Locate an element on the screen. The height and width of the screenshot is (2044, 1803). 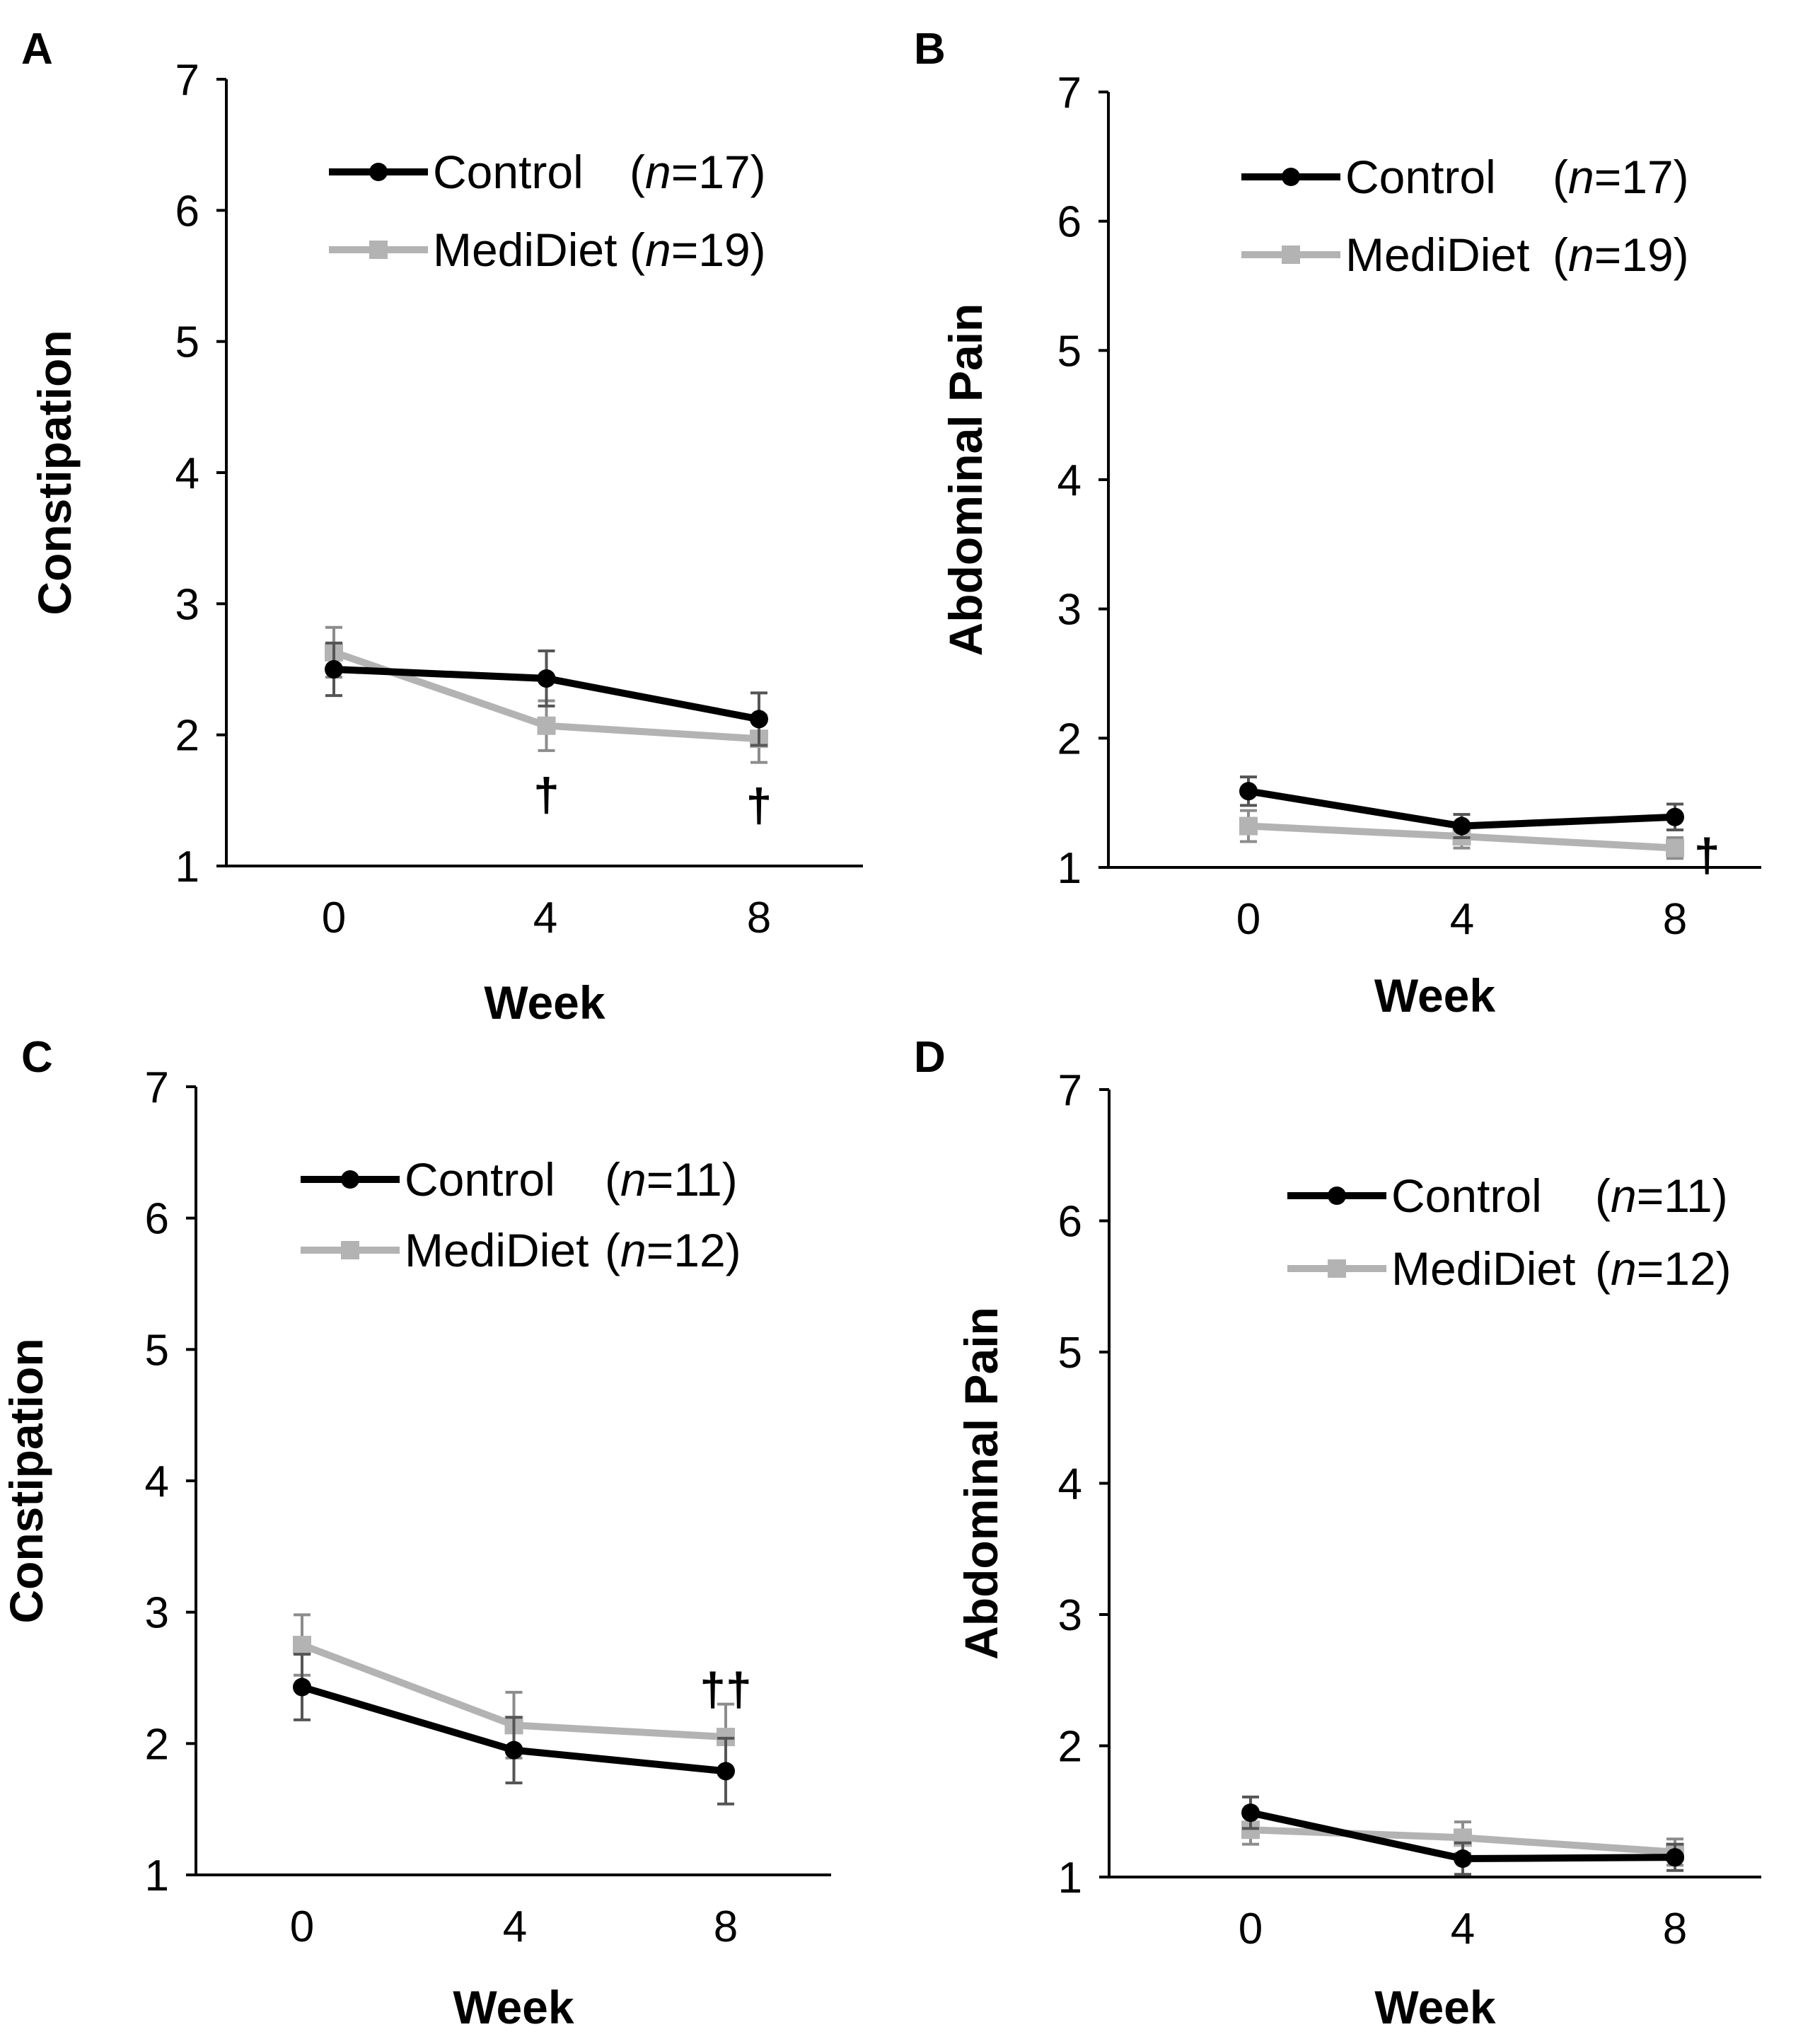
legend-entry-control: Control (n=11) is located at coordinates (519, 1179).